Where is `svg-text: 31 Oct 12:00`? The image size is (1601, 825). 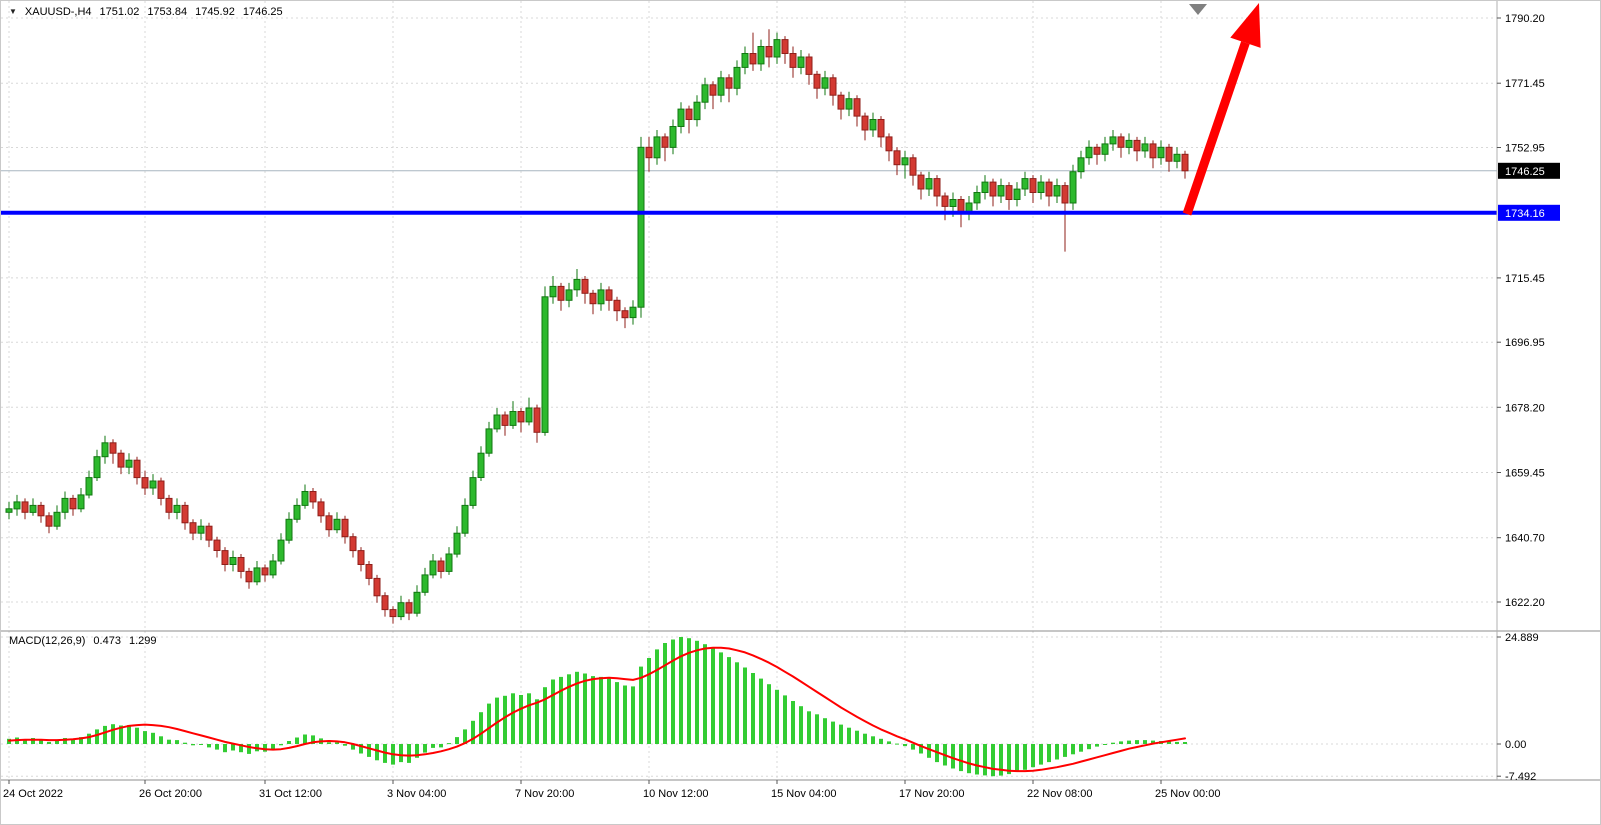 svg-text: 31 Oct 12:00 is located at coordinates (290, 794).